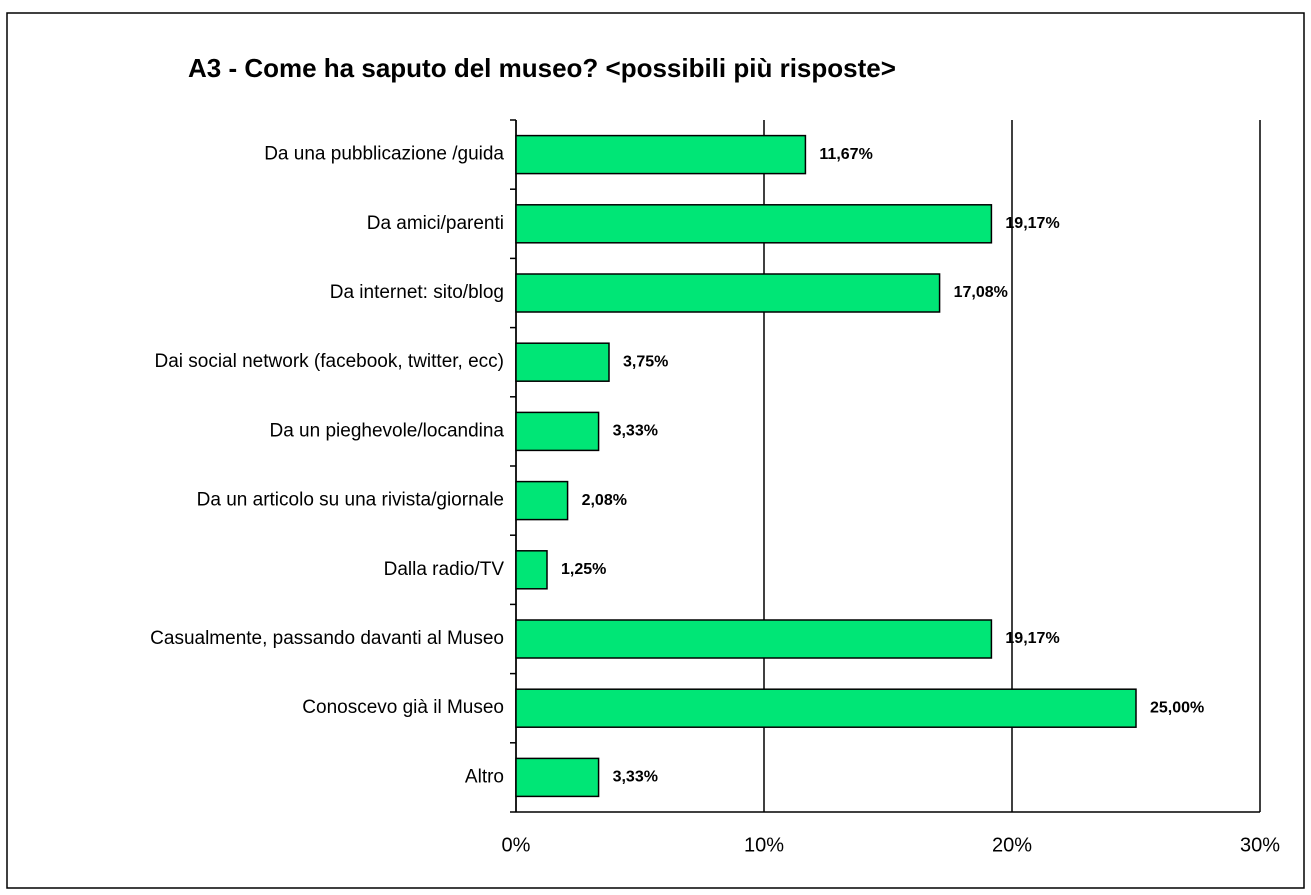  I want to click on y-tick-label: Altro, so click(484, 776).